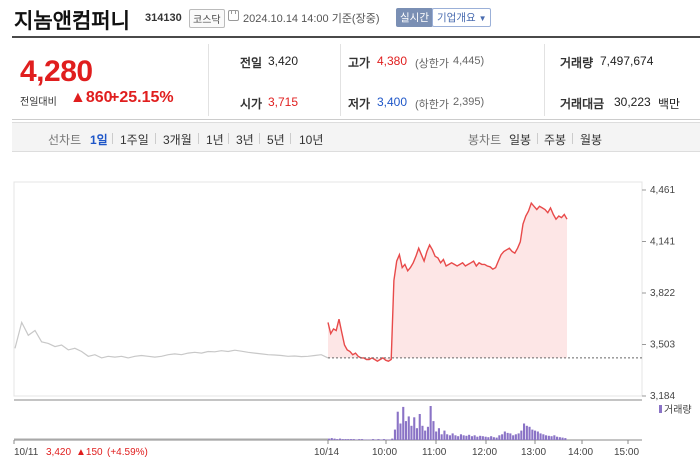 The width and height of the screenshot is (700, 475). I want to click on quote-date: 2024.10.14 14:00 기준(장중), so click(311, 19).